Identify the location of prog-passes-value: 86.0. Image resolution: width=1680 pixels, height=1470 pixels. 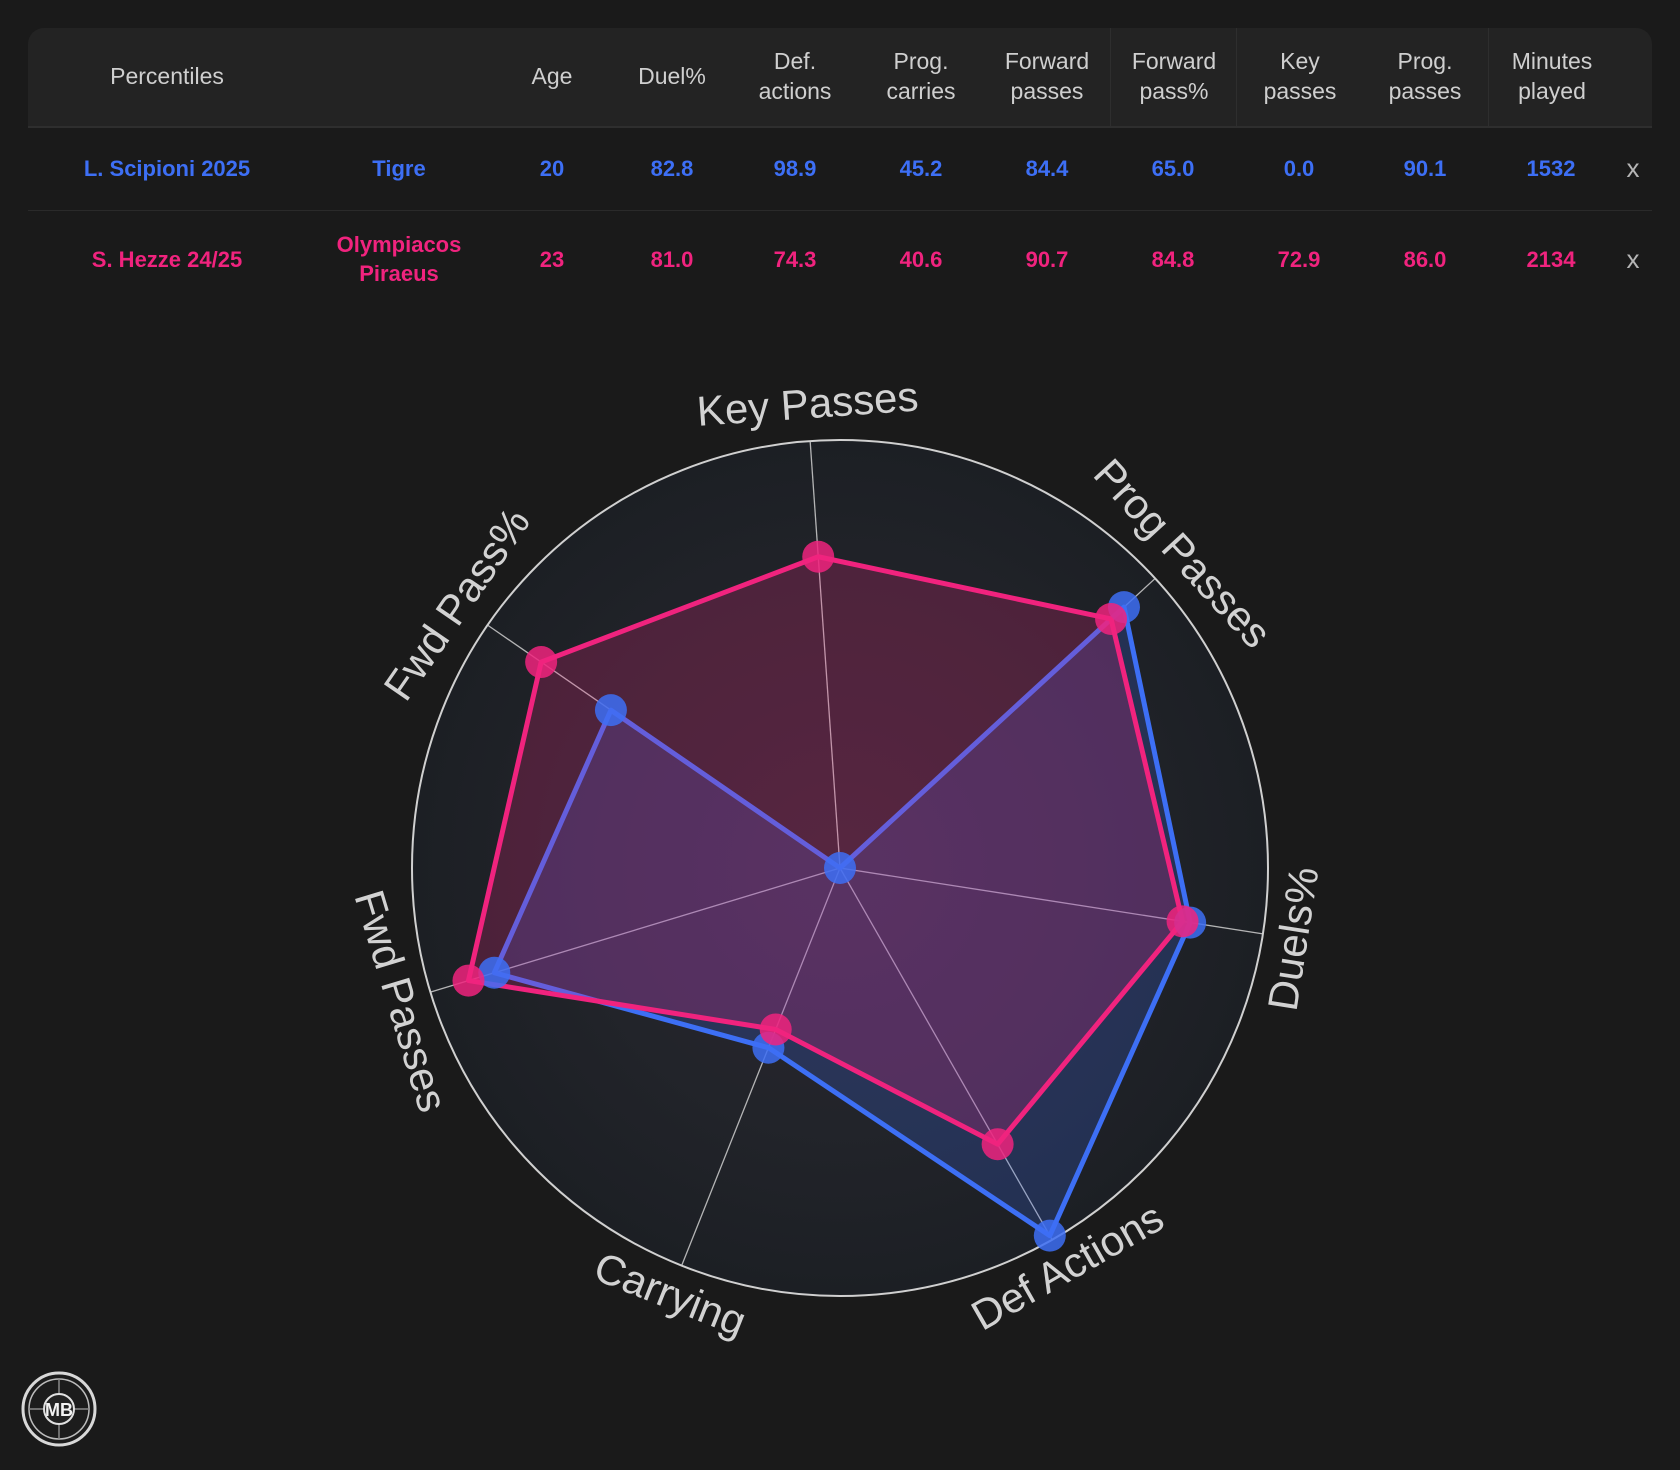
(1425, 259).